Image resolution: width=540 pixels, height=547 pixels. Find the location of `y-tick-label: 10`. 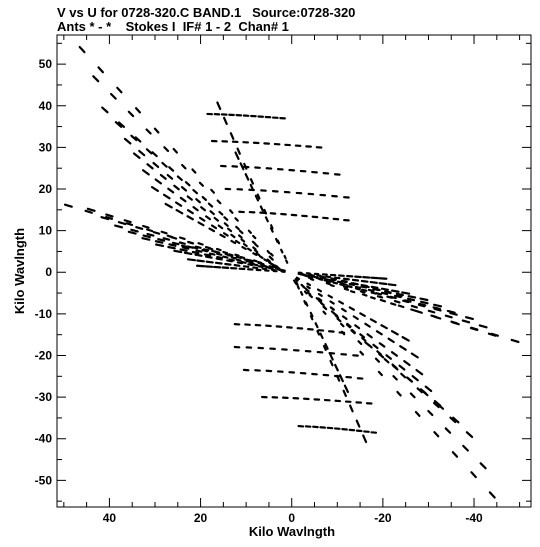

y-tick-label: 10 is located at coordinates (46, 231).